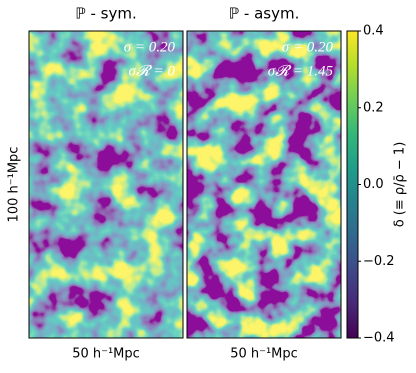 The image size is (416, 373). I want to click on colorbar-tick-label: −0.4, so click(379, 338).